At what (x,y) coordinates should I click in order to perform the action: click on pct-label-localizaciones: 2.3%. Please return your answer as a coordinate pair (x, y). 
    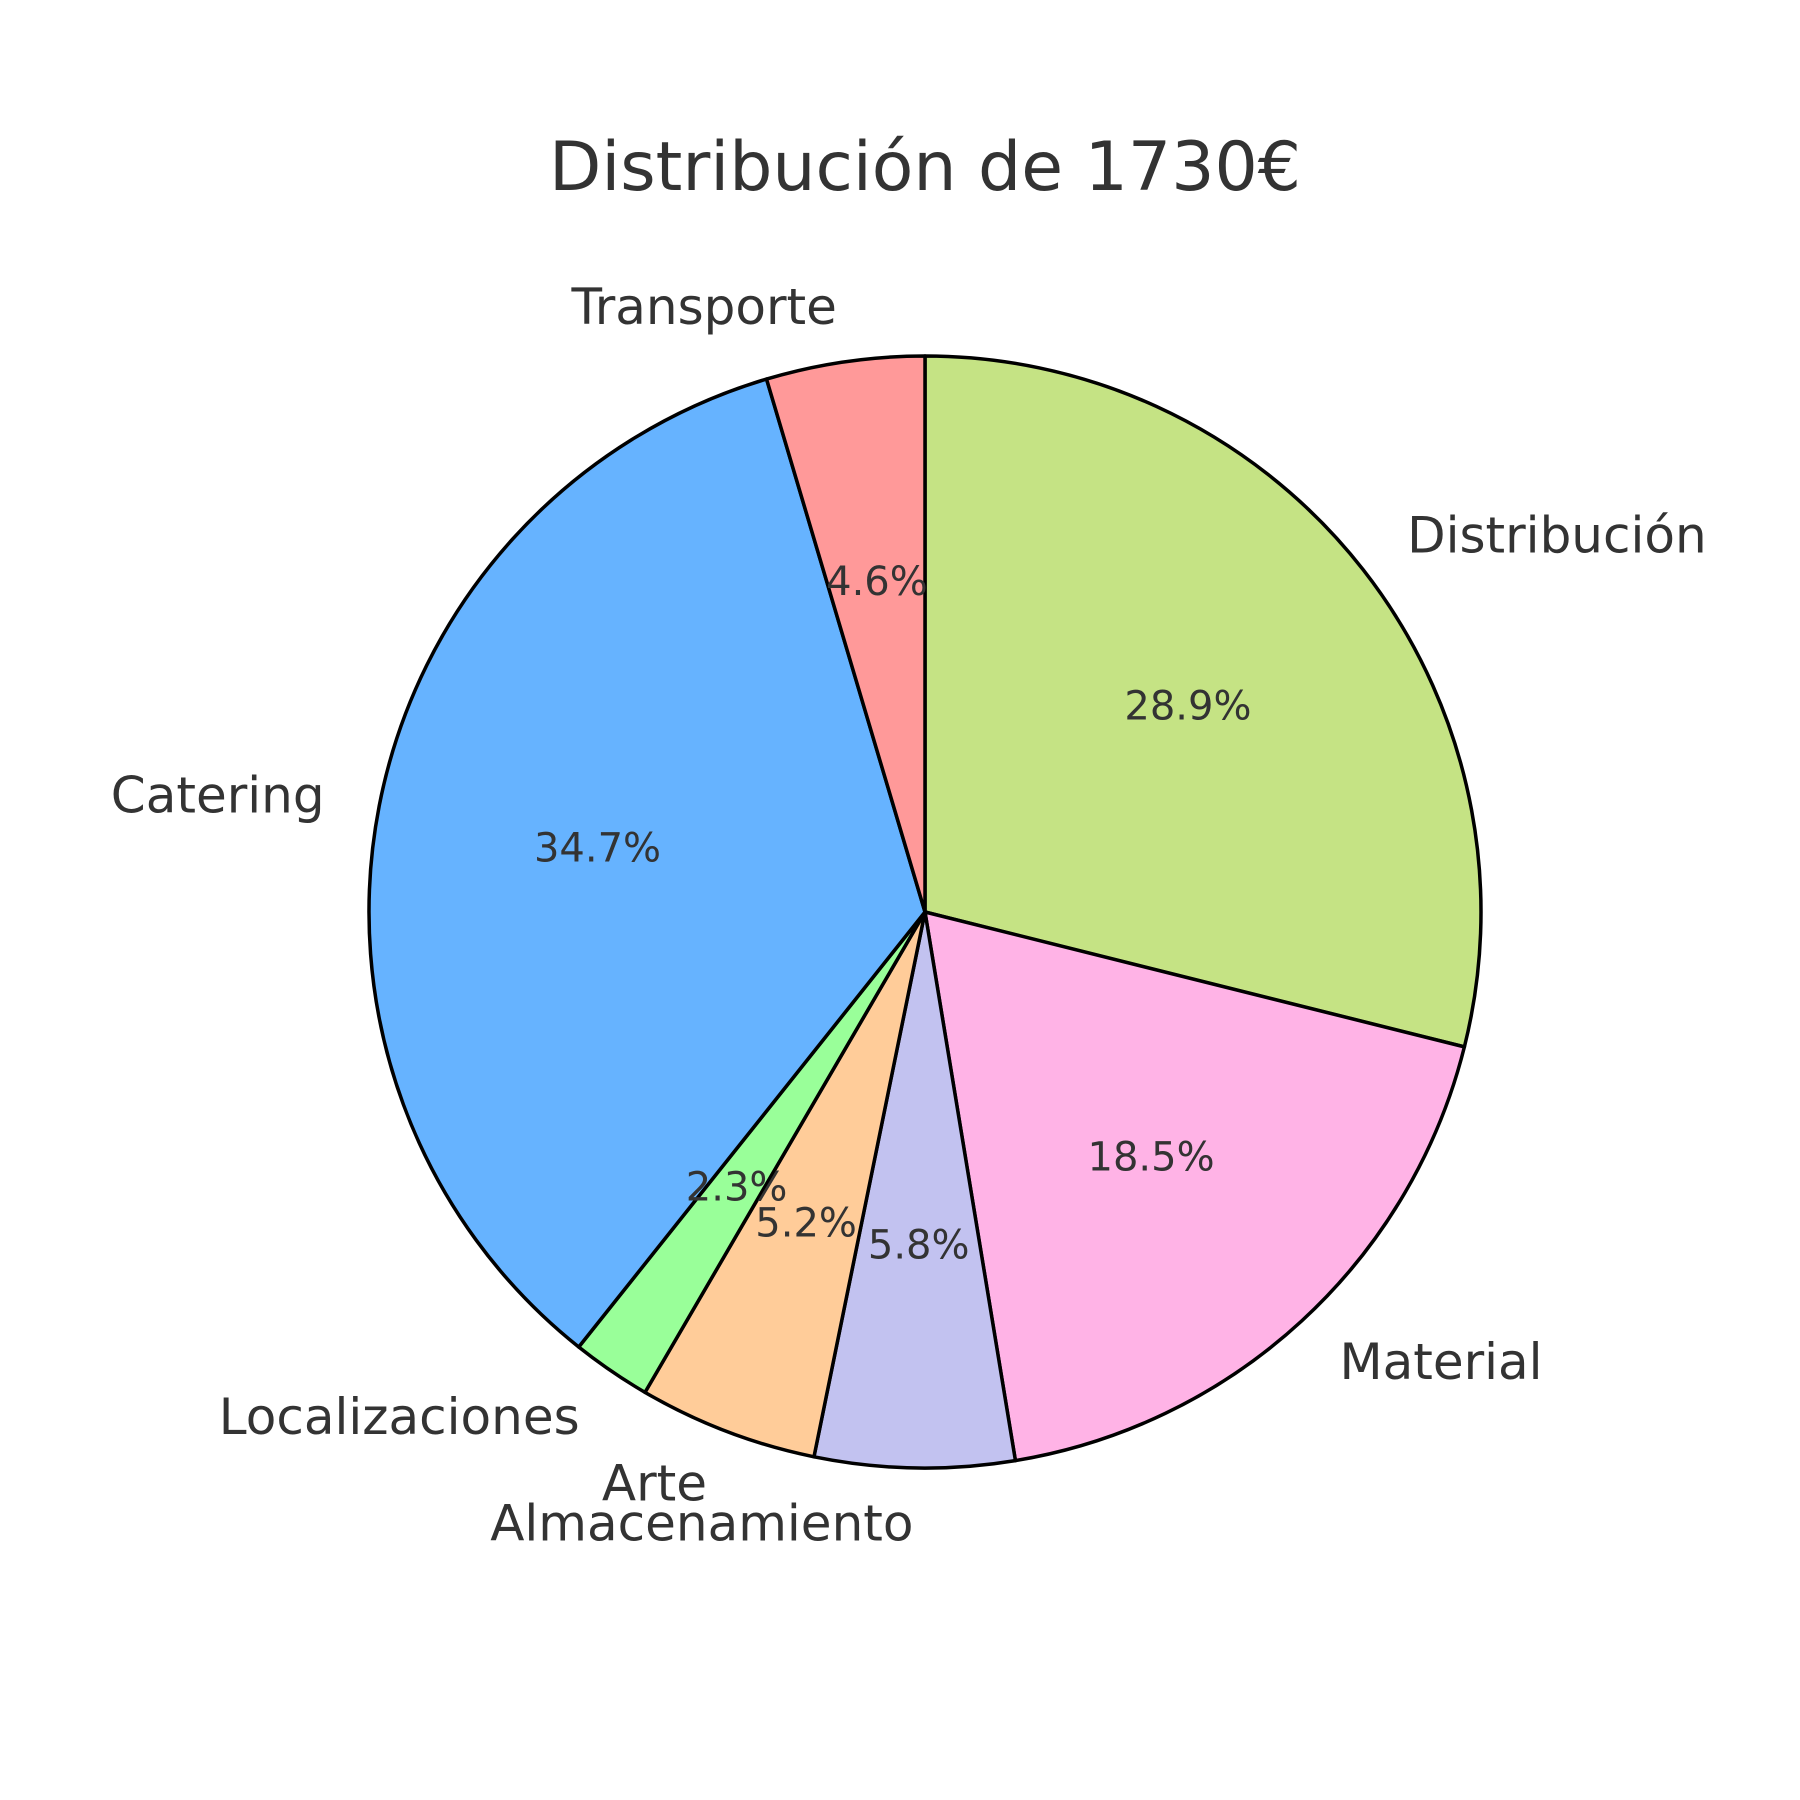
    Looking at the image, I should click on (737, 1187).